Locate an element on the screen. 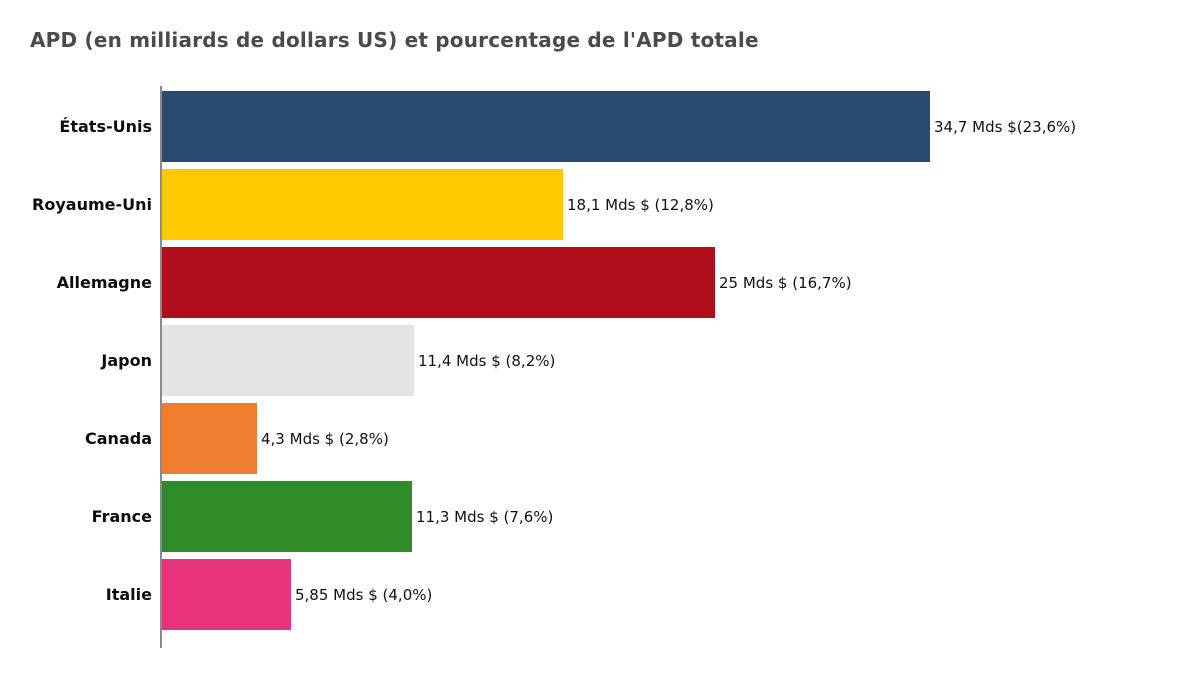 Image resolution: width=1188 pixels, height=677 pixels. value-label: 4,3 Mds $ (2,8%) is located at coordinates (325, 438).